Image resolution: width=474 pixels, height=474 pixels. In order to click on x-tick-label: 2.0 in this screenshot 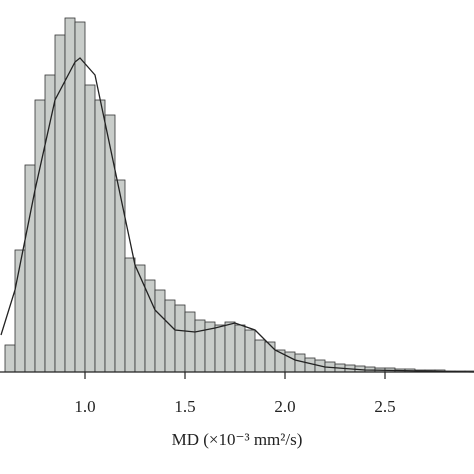, I will do `click(284, 406)`.